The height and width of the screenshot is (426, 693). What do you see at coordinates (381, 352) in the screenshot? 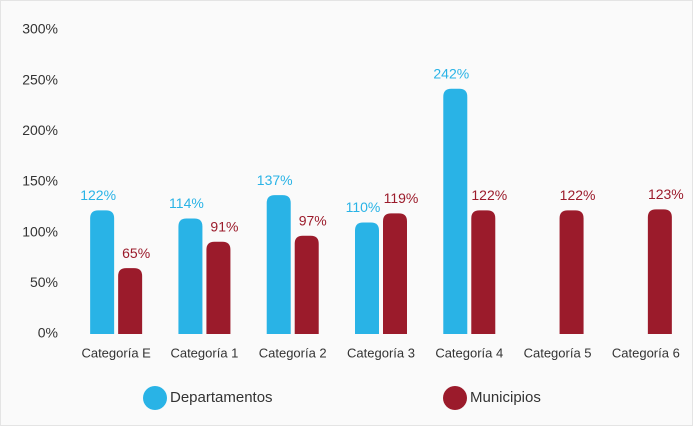
I see `x-tick-label: Categoría 3` at bounding box center [381, 352].